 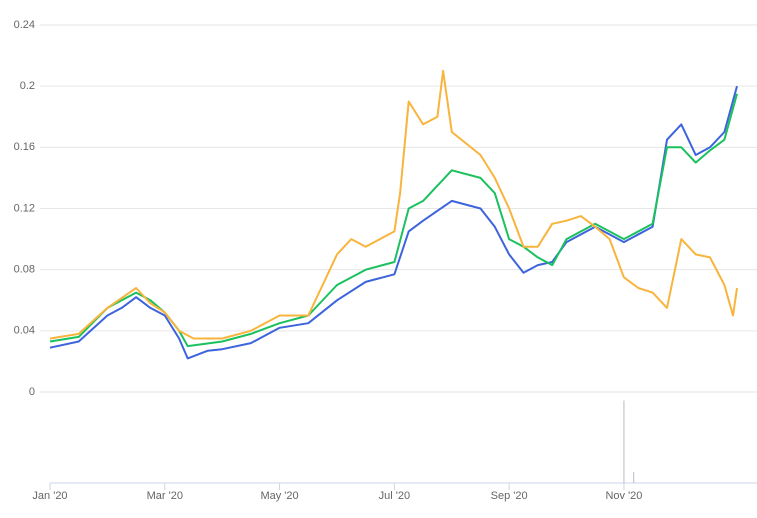 I want to click on y-tick-label: 0.08, so click(x=24, y=270).